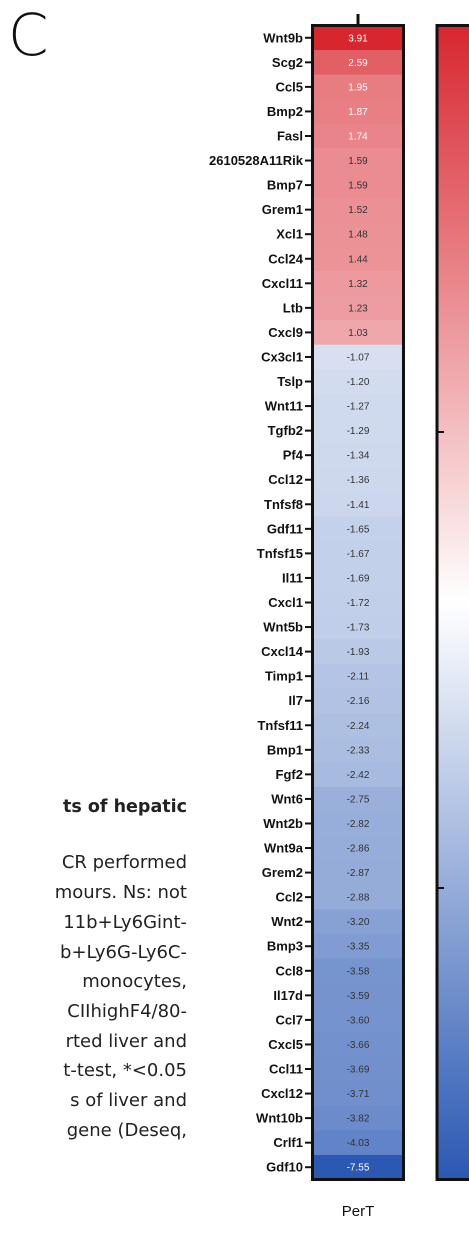 This screenshot has height=1247, width=469. Describe the element at coordinates (358, 136) in the screenshot. I see `cell-value-label: 1.74` at that location.